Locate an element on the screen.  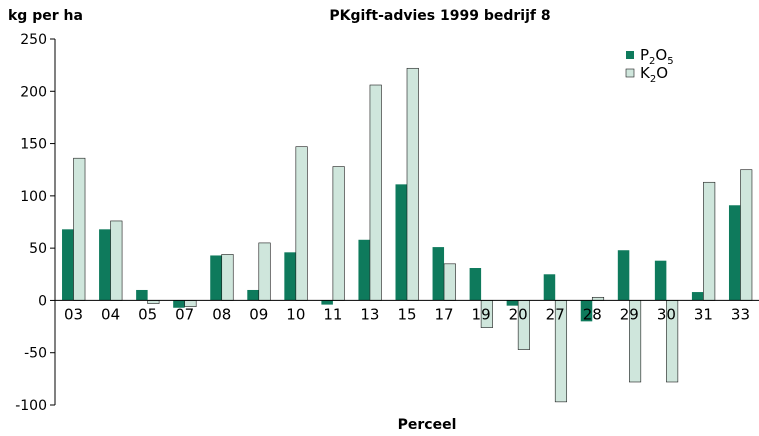
x-tick-label: 31 is located at coordinates (703, 314).